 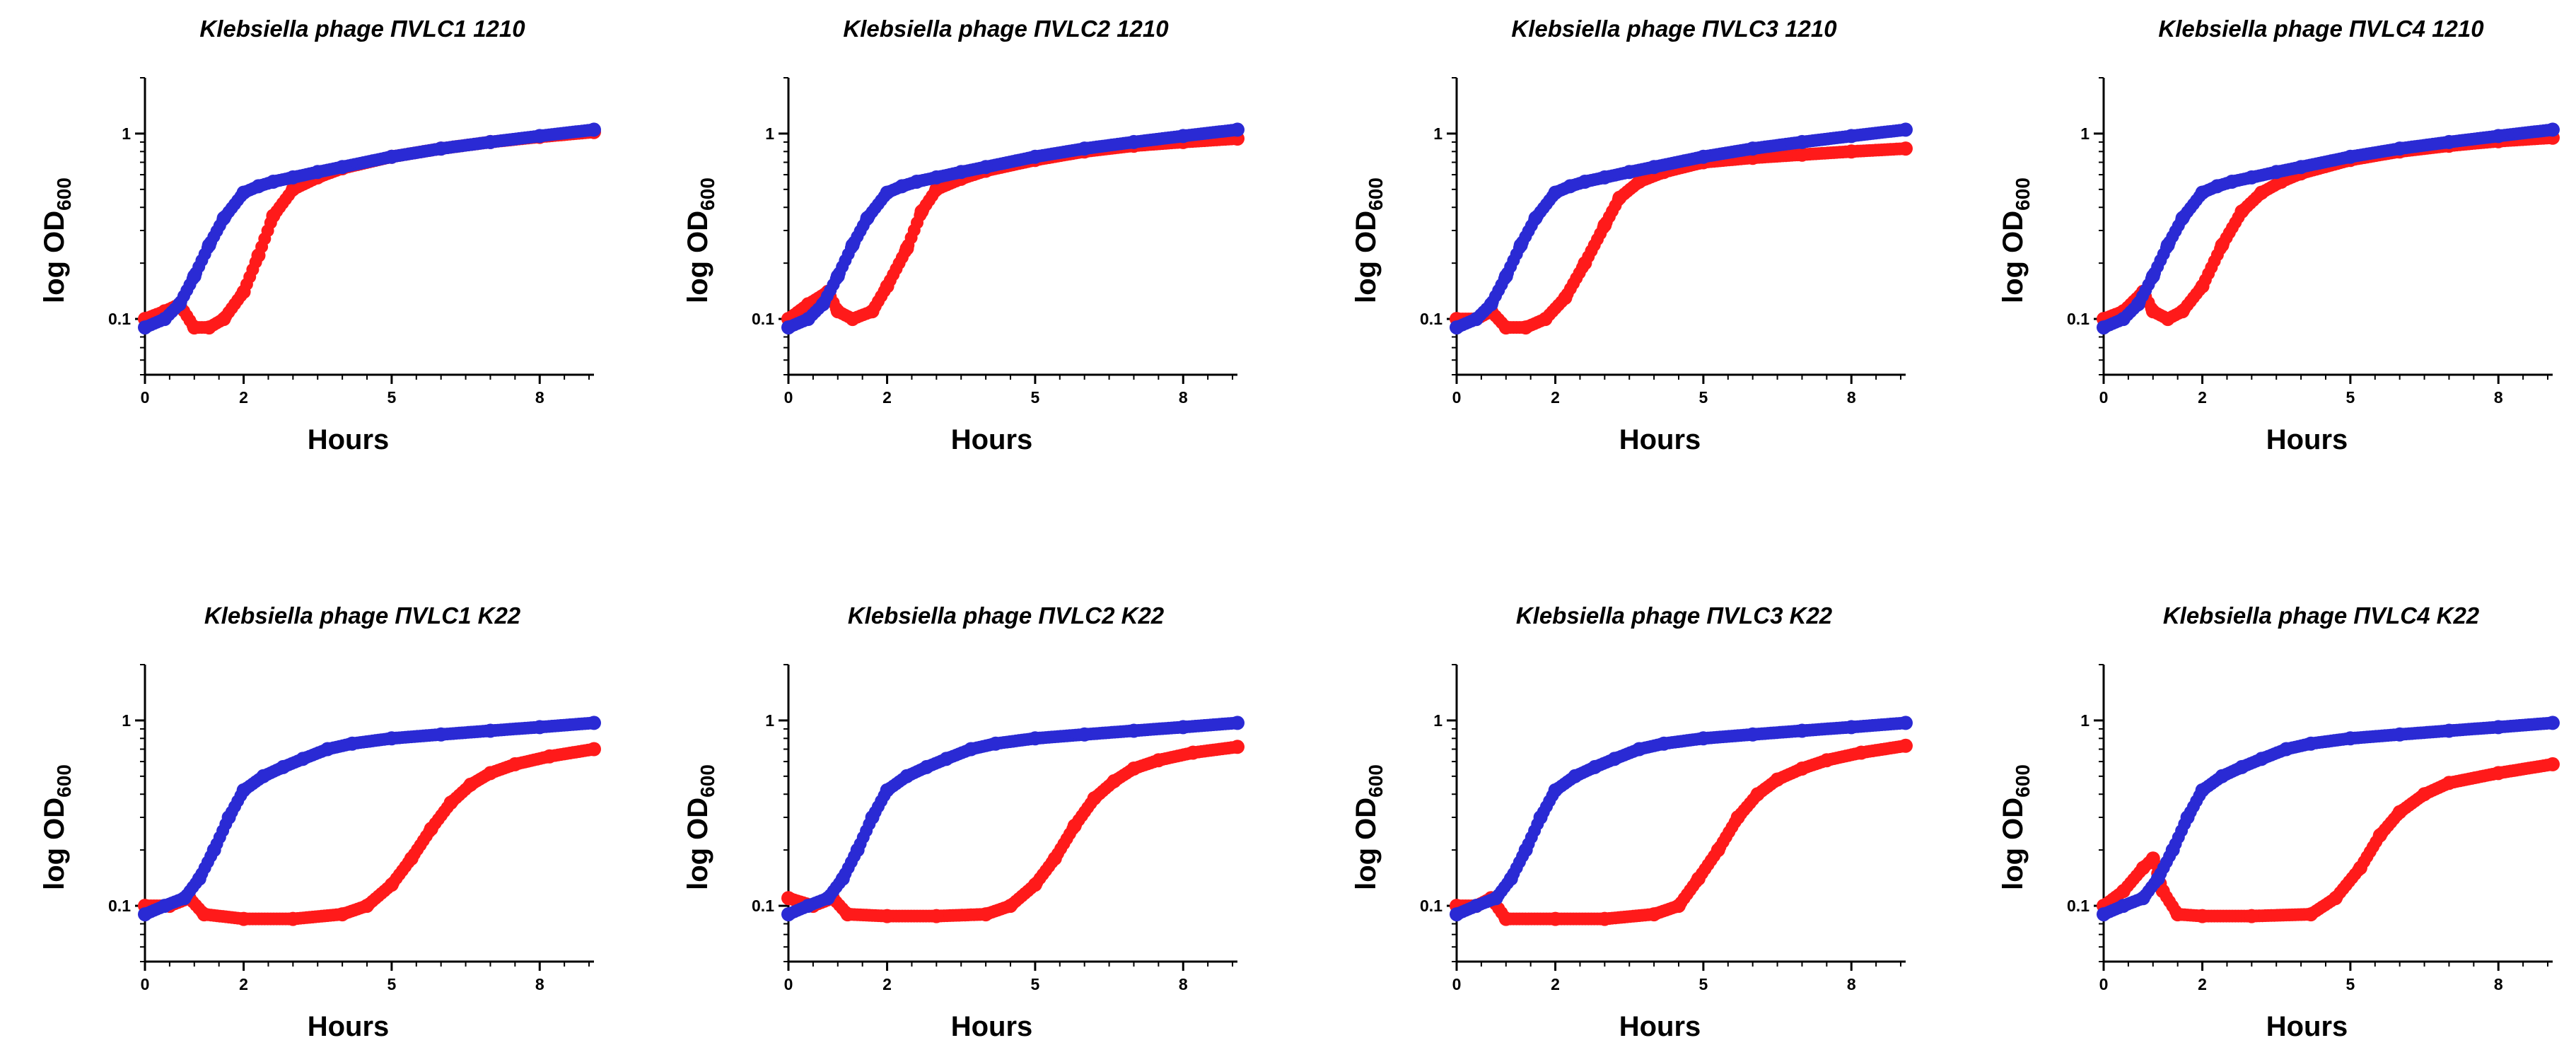 I want to click on series-control, so click(x=2328, y=229).